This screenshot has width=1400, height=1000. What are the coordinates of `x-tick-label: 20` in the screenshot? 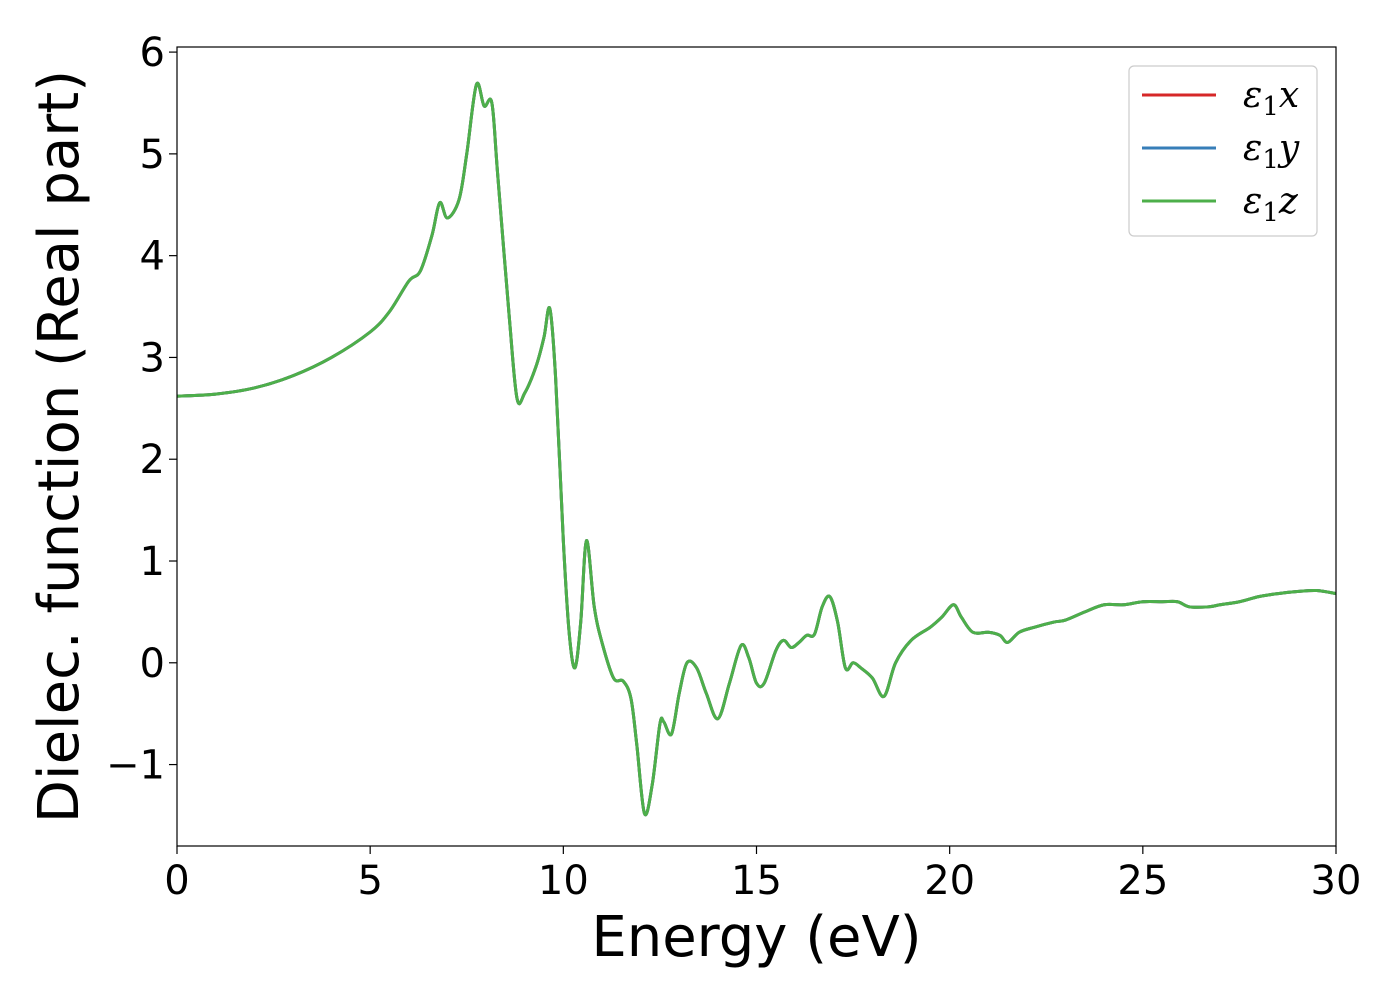 It's located at (949, 881).